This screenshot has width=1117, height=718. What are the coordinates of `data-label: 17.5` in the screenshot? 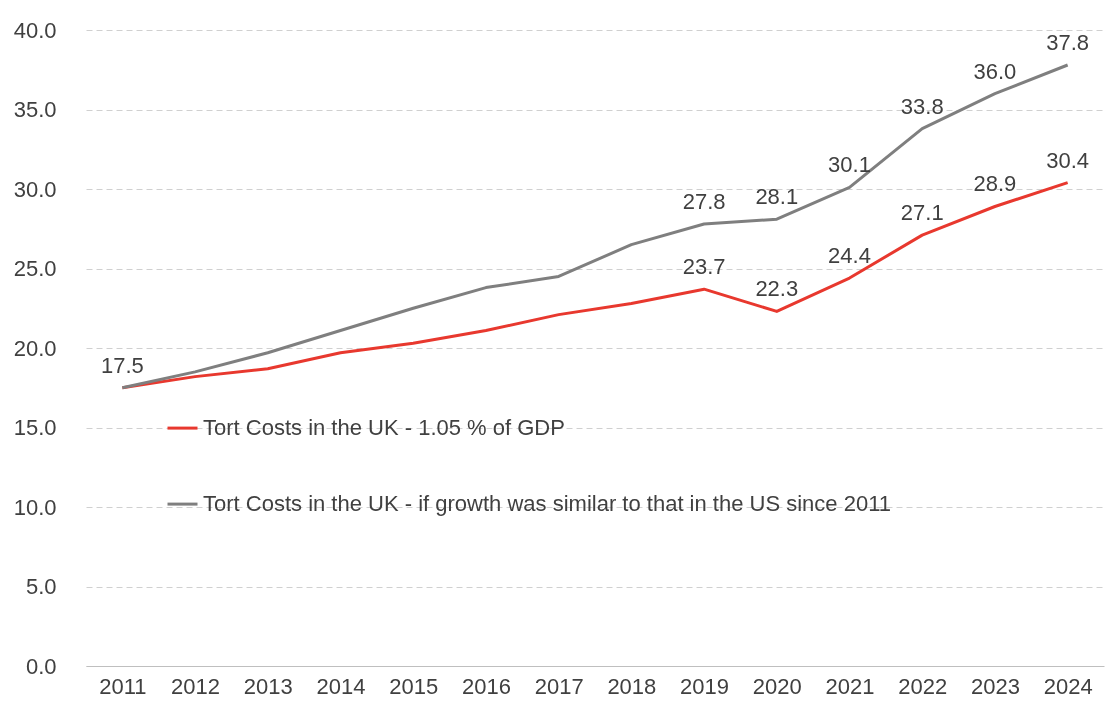 It's located at (122, 365).